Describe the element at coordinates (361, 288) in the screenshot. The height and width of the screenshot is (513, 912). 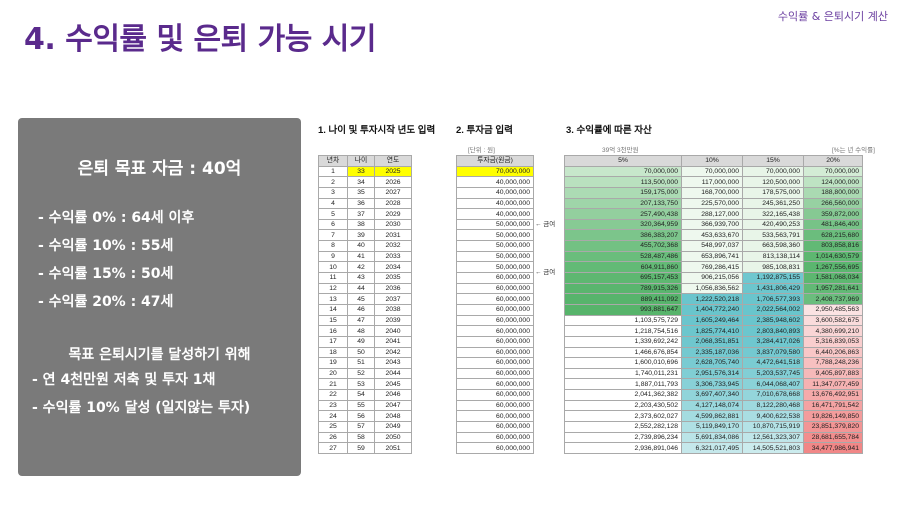
I see `table-cell: 44` at that location.